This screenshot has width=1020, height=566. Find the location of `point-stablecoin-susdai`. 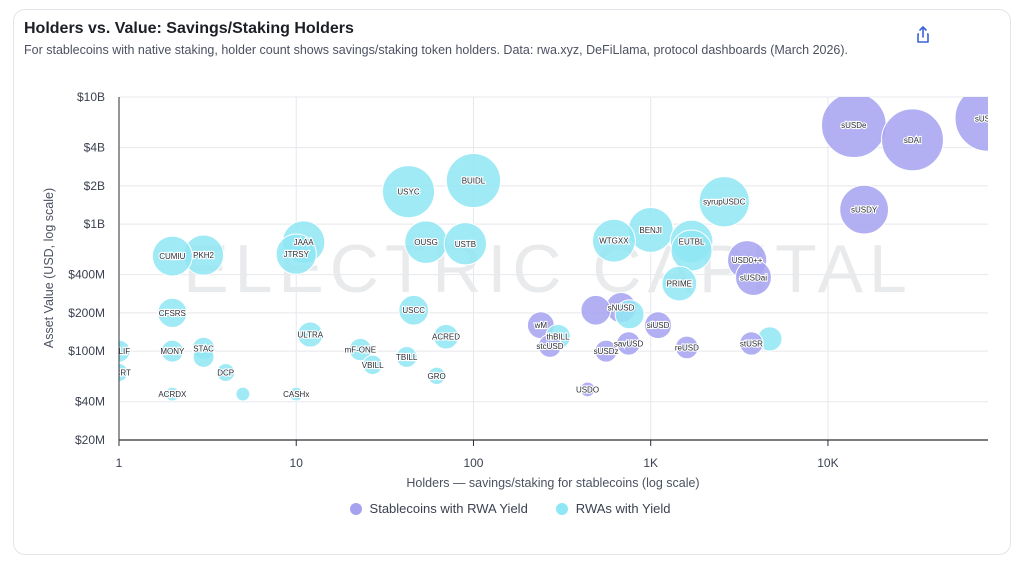

point-stablecoin-susdai is located at coordinates (753, 277).